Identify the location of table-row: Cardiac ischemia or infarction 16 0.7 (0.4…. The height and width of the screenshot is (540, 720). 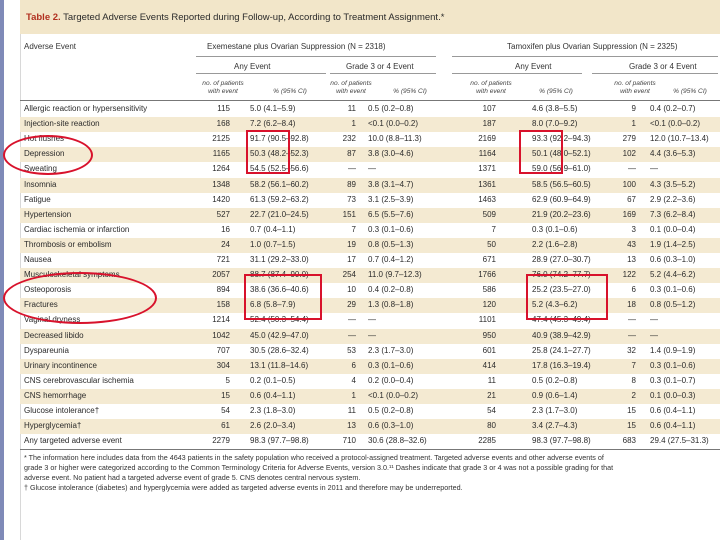
(370, 230).